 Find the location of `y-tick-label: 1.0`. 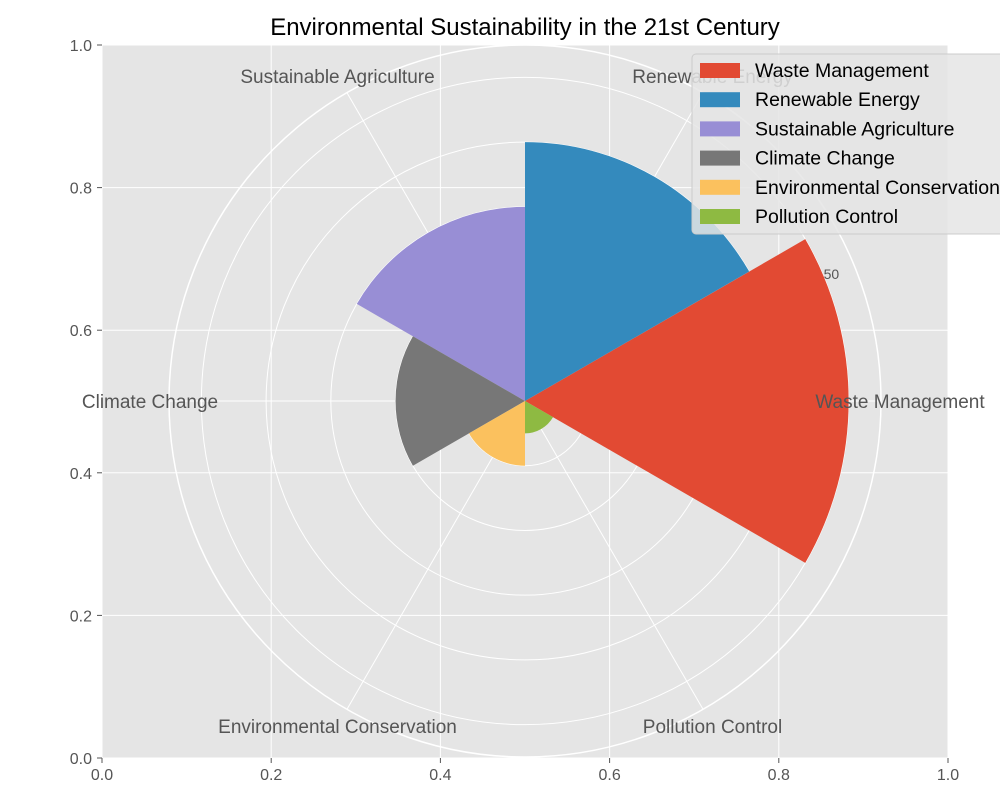

y-tick-label: 1.0 is located at coordinates (81, 46).